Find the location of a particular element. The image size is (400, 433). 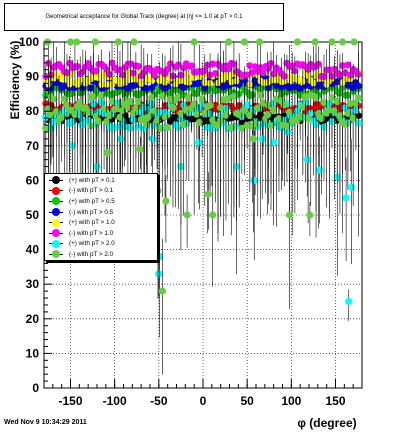

y-axis-label: Efficiency (%) is located at coordinates (15, 80).